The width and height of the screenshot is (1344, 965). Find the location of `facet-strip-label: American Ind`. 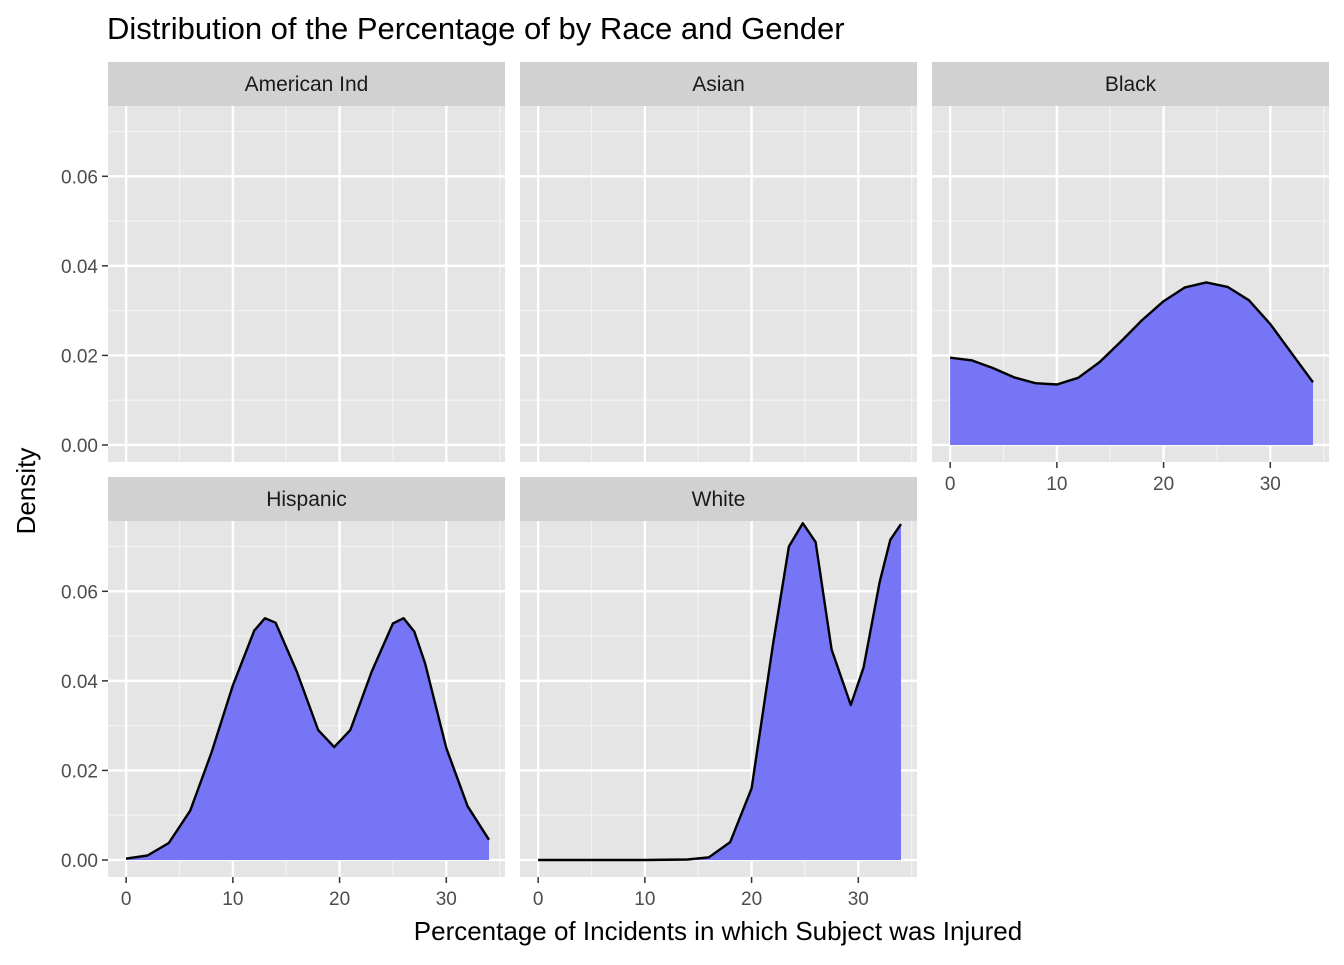

facet-strip-label: American Ind is located at coordinates (307, 84).